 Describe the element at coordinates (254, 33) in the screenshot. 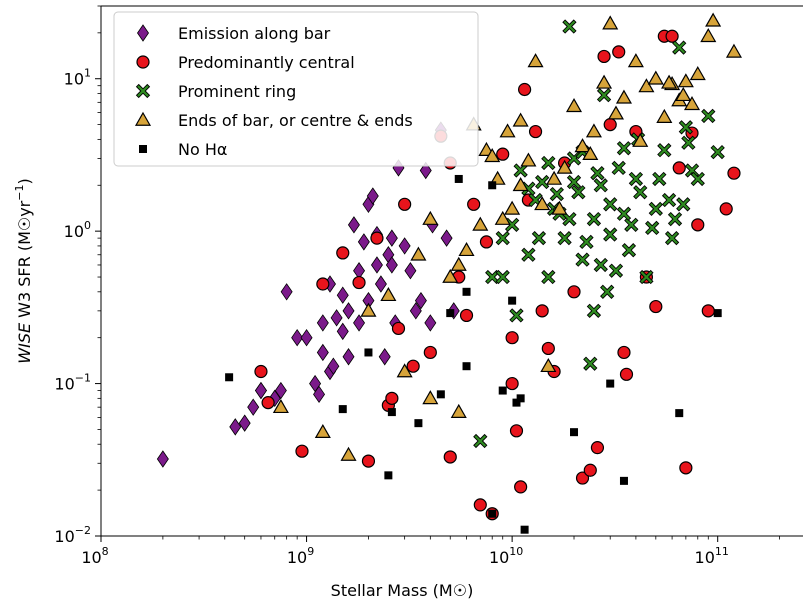

I see `legend-label: Emission along bar` at that location.